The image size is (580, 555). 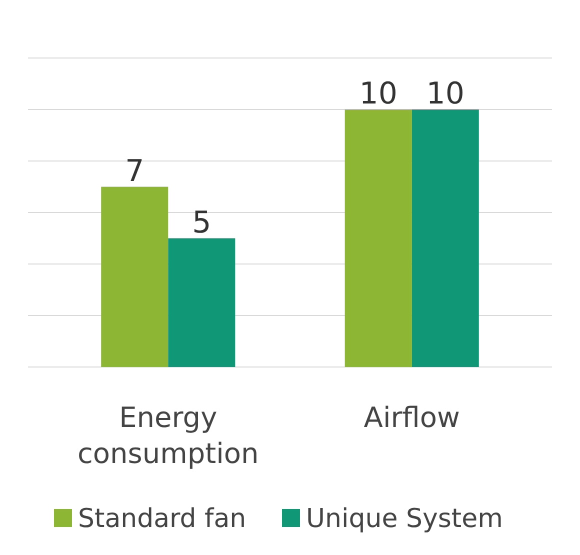 What do you see at coordinates (412, 417) in the screenshot?
I see `x-tick-label: Airflow` at bounding box center [412, 417].